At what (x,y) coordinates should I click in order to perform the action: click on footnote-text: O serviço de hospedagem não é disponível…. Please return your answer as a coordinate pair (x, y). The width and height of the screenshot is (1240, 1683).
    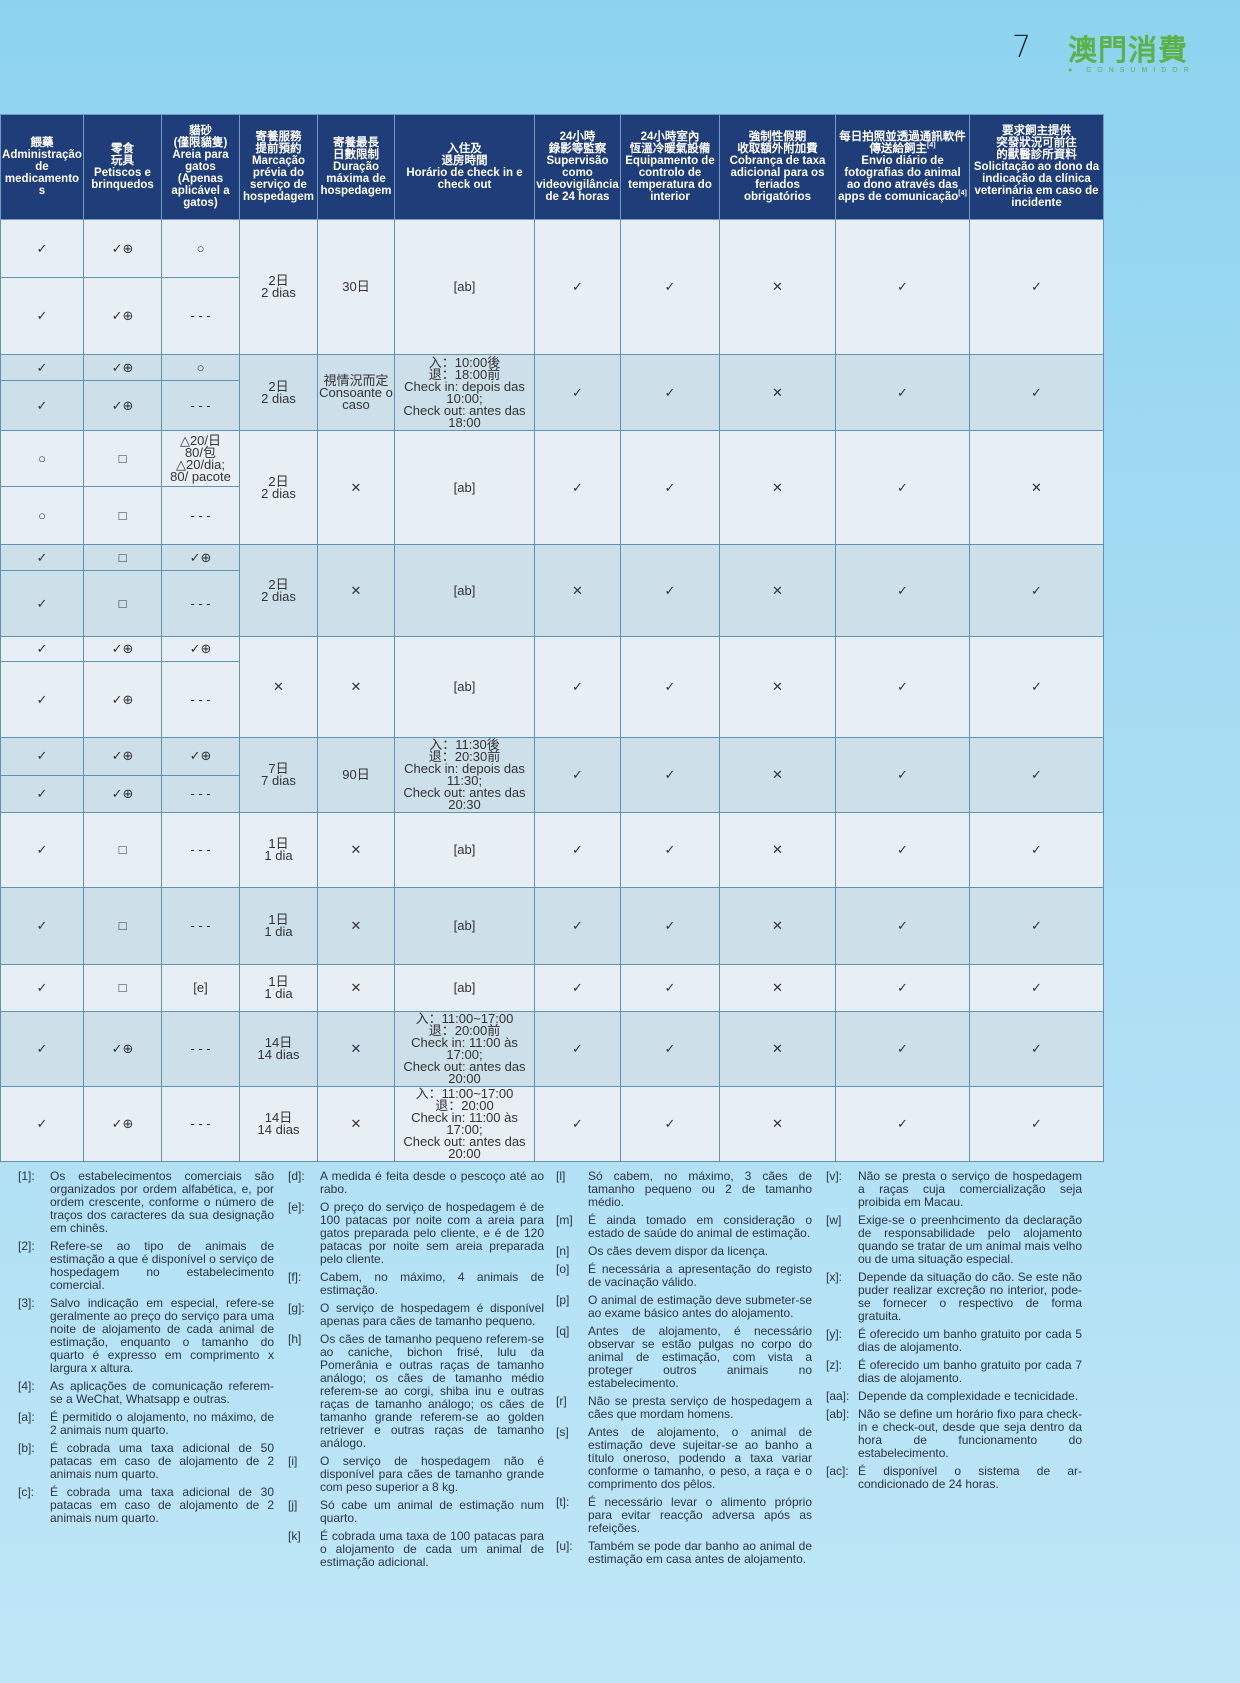
    Looking at the image, I should click on (432, 1474).